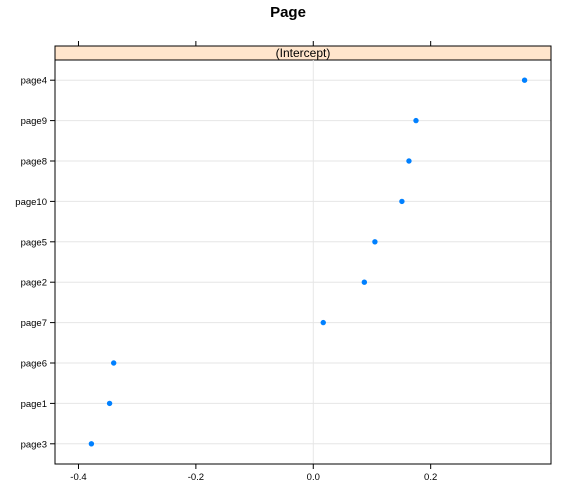  What do you see at coordinates (34, 121) in the screenshot?
I see `y-tick-label: page9` at bounding box center [34, 121].